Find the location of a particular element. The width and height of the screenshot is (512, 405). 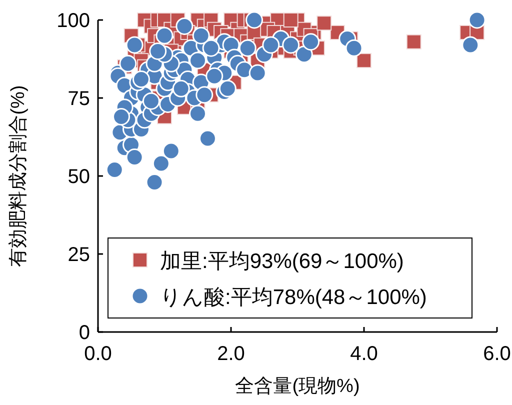

y-tick-label: 25 is located at coordinates (79, 255).